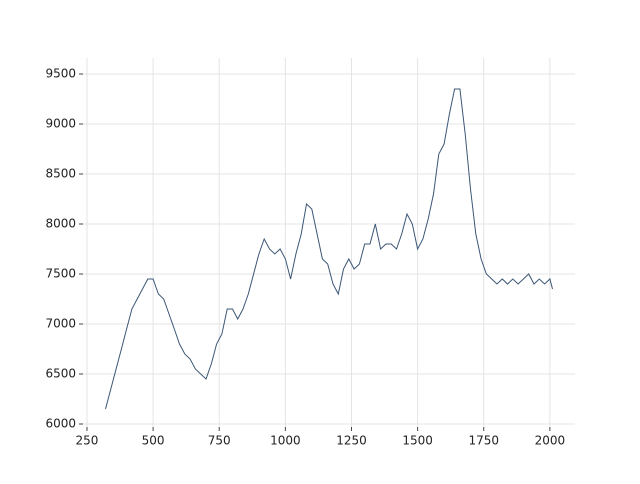  I want to click on x-tick-label: 750, so click(219, 441).